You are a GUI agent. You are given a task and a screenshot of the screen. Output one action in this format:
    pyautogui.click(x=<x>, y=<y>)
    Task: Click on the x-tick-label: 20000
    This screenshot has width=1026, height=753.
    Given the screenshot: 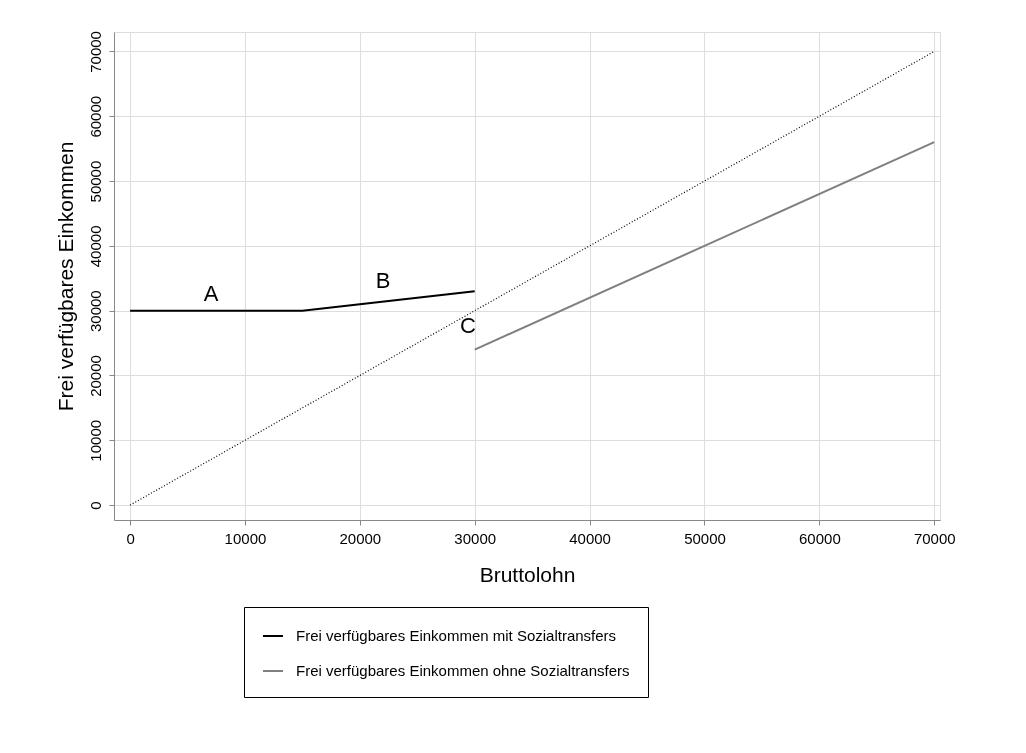 What is the action you would take?
    pyautogui.click(x=360, y=538)
    